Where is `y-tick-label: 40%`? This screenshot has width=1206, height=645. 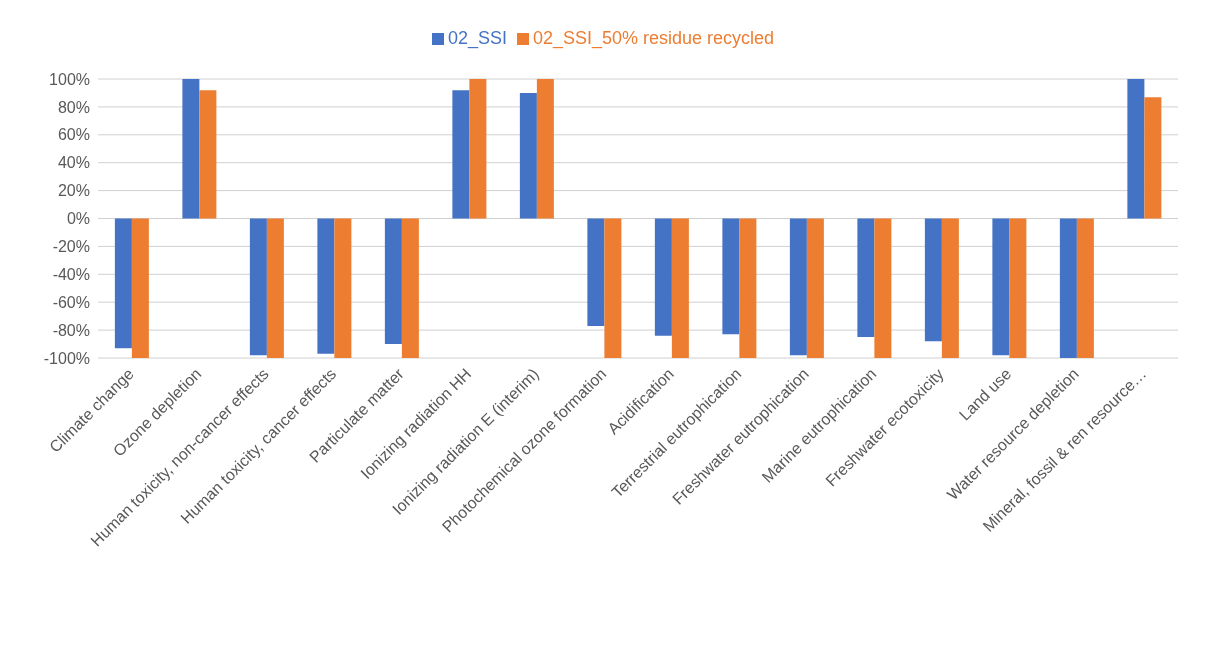 y-tick-label: 40% is located at coordinates (73, 163).